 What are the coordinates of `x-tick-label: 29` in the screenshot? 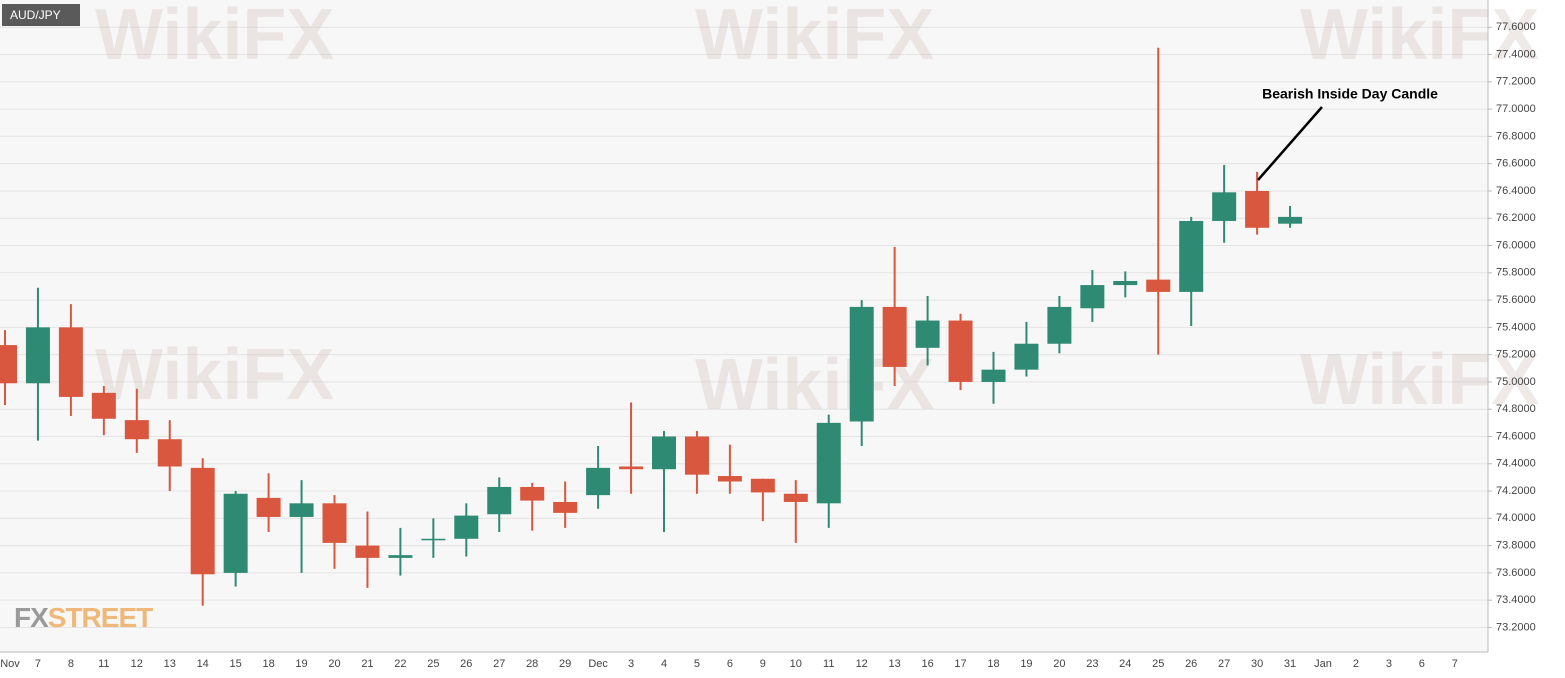 It's located at (565, 664).